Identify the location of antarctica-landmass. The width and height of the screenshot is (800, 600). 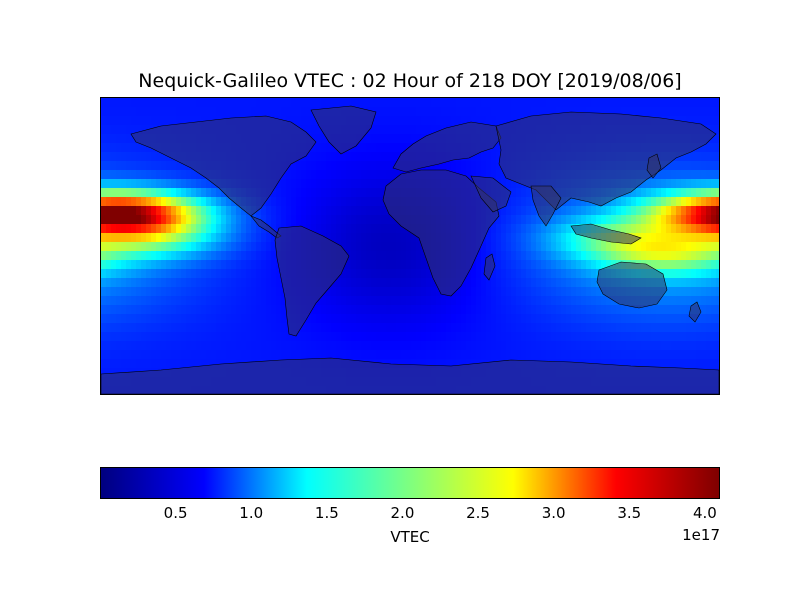
(410, 375).